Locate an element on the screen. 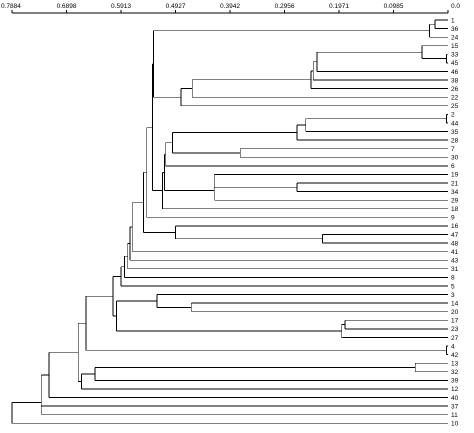 This screenshot has height=433, width=474. leaf-label: 43 is located at coordinates (455, 261).